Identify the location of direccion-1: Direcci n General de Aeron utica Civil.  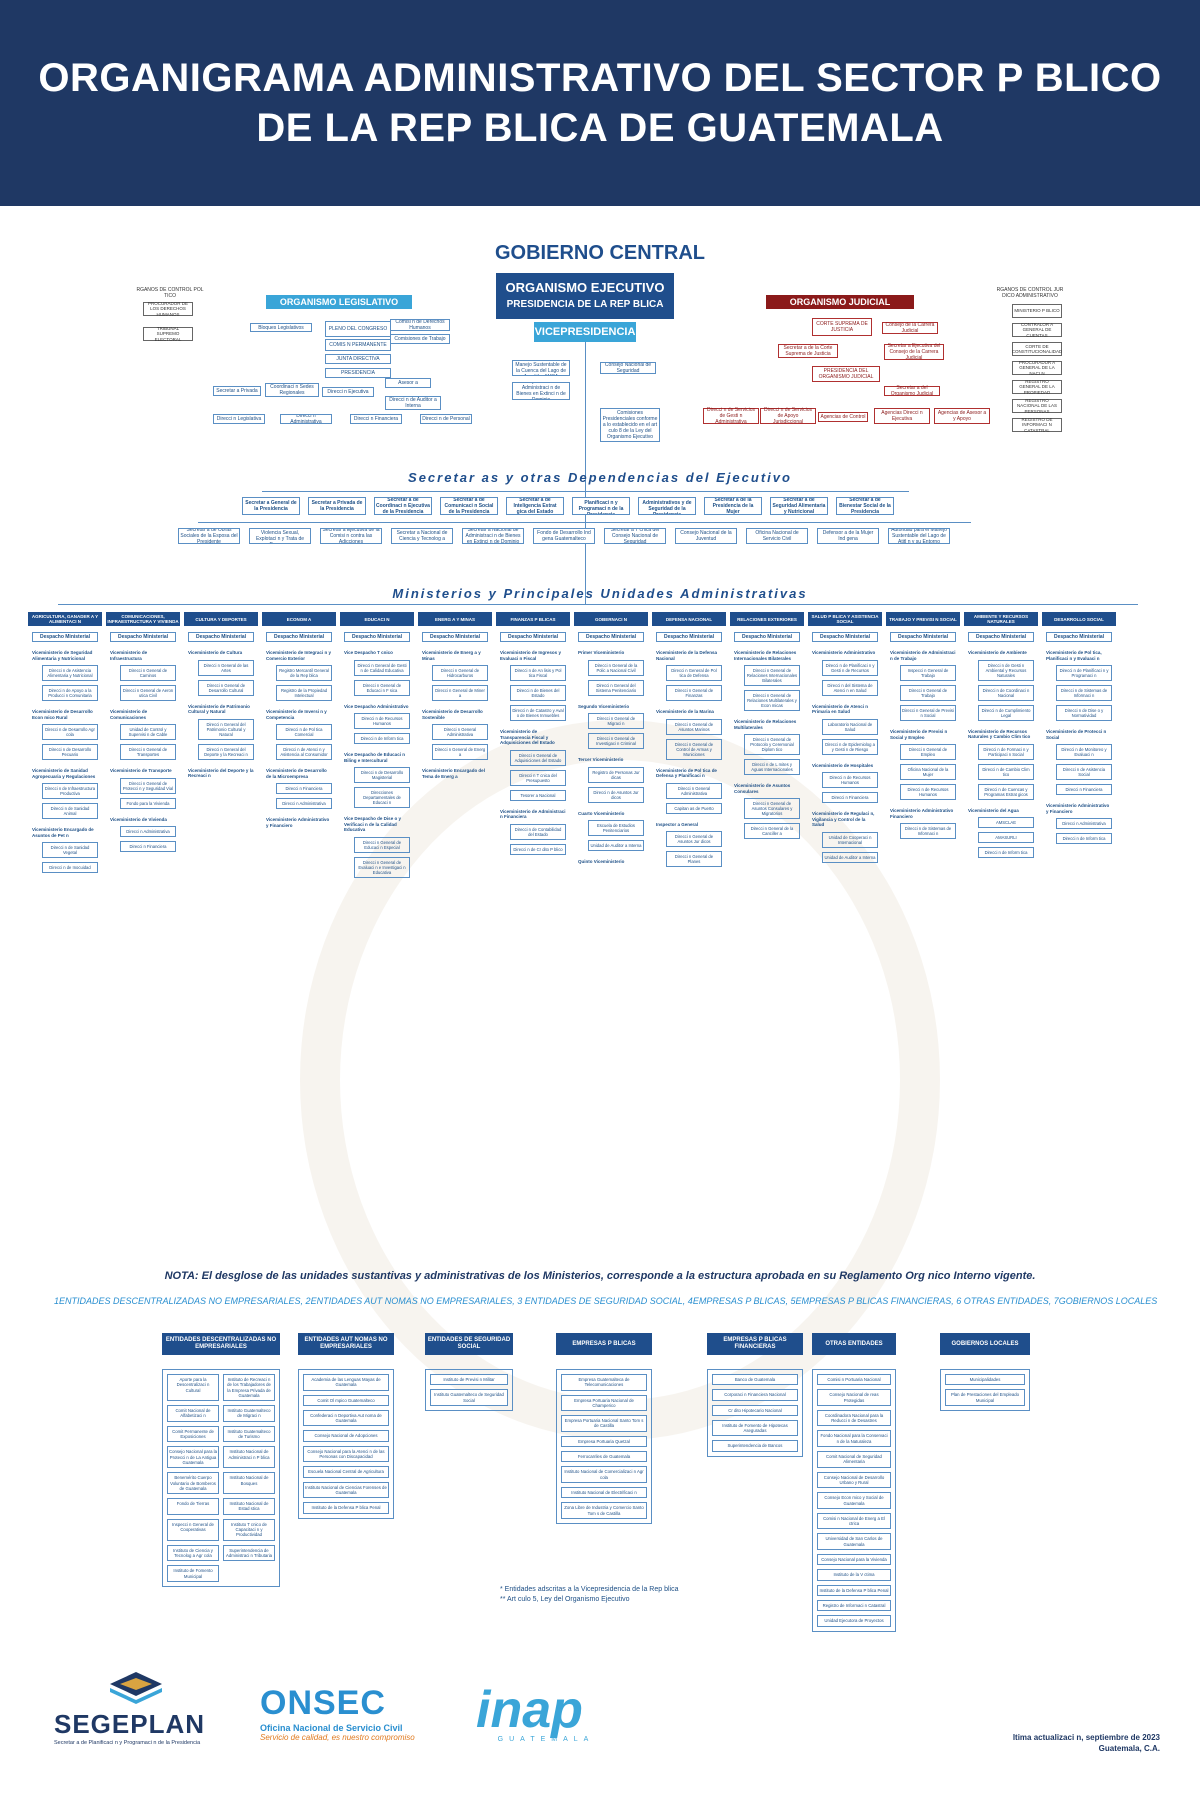
(148, 693).